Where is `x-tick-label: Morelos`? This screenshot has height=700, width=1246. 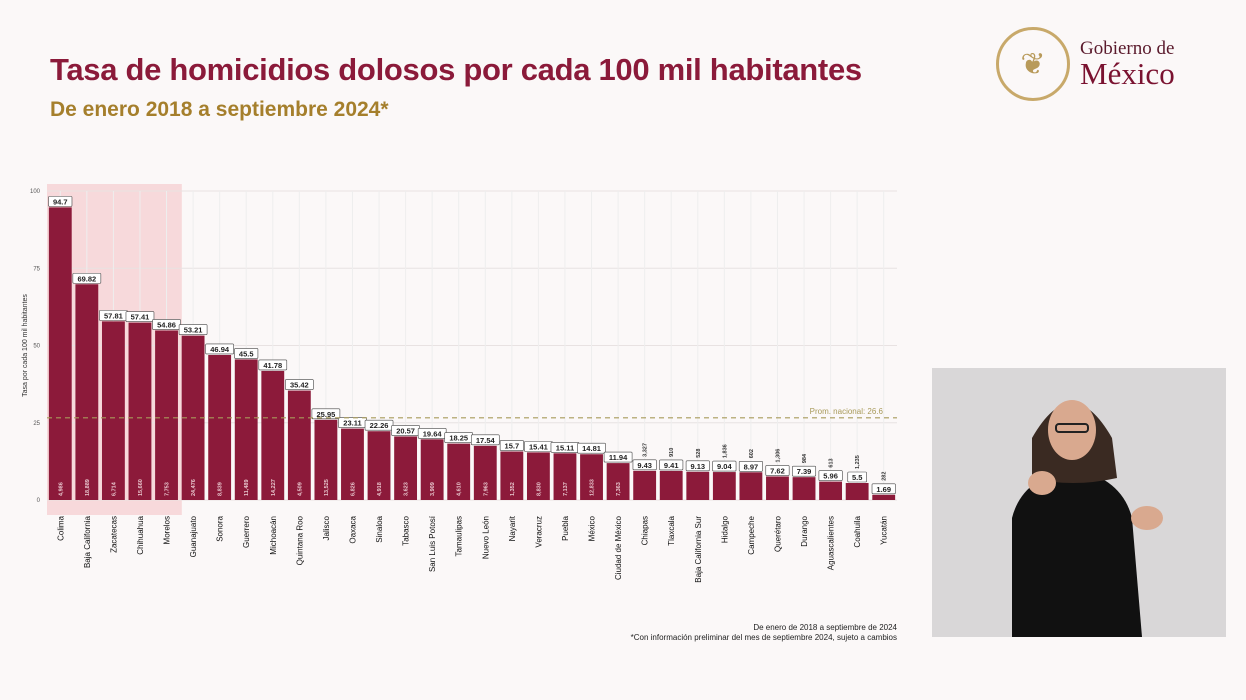
x-tick-label: Morelos is located at coordinates (167, 530).